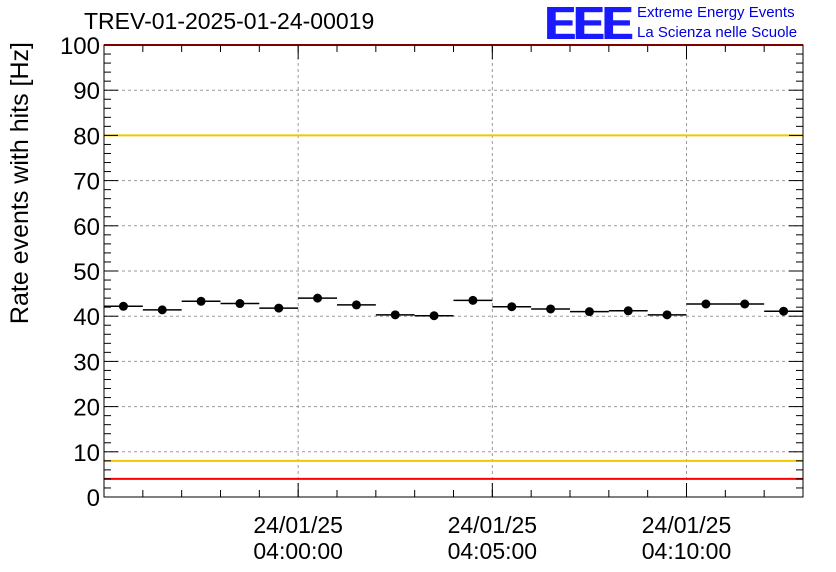 This screenshot has width=836, height=572. I want to click on x-tick-time-label: 04:00:00, so click(298, 551).